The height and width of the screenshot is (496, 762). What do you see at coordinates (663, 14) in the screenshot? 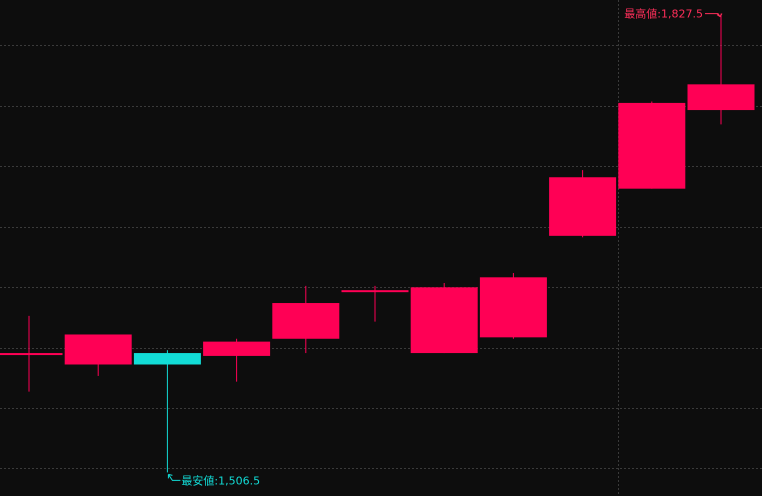
I see `high-annotation-label: 最高値:1,827.5` at bounding box center [663, 14].